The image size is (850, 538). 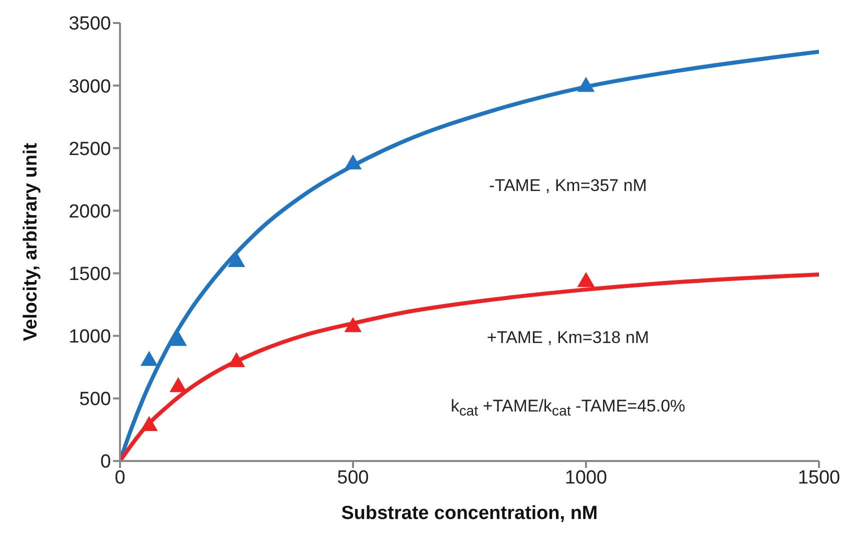 What do you see at coordinates (89, 211) in the screenshot?
I see `y-tick-label: 2000` at bounding box center [89, 211].